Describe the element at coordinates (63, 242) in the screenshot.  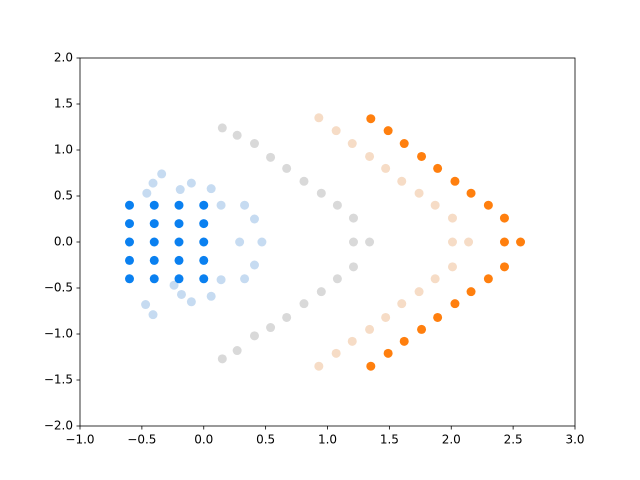
I see `y-tick-label: 0.0` at that location.